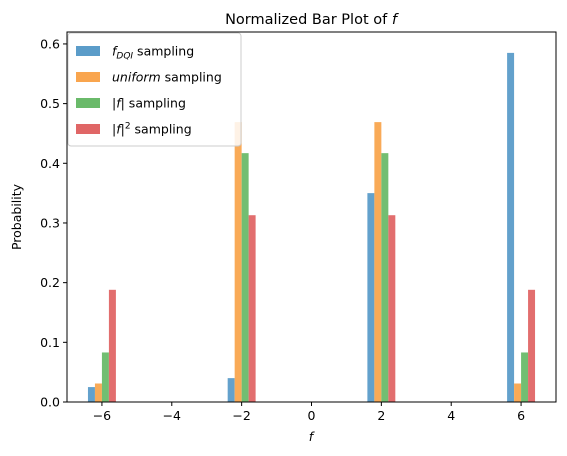 This screenshot has height=456, width=567. I want to click on x-tick-label: 2, so click(381, 415).